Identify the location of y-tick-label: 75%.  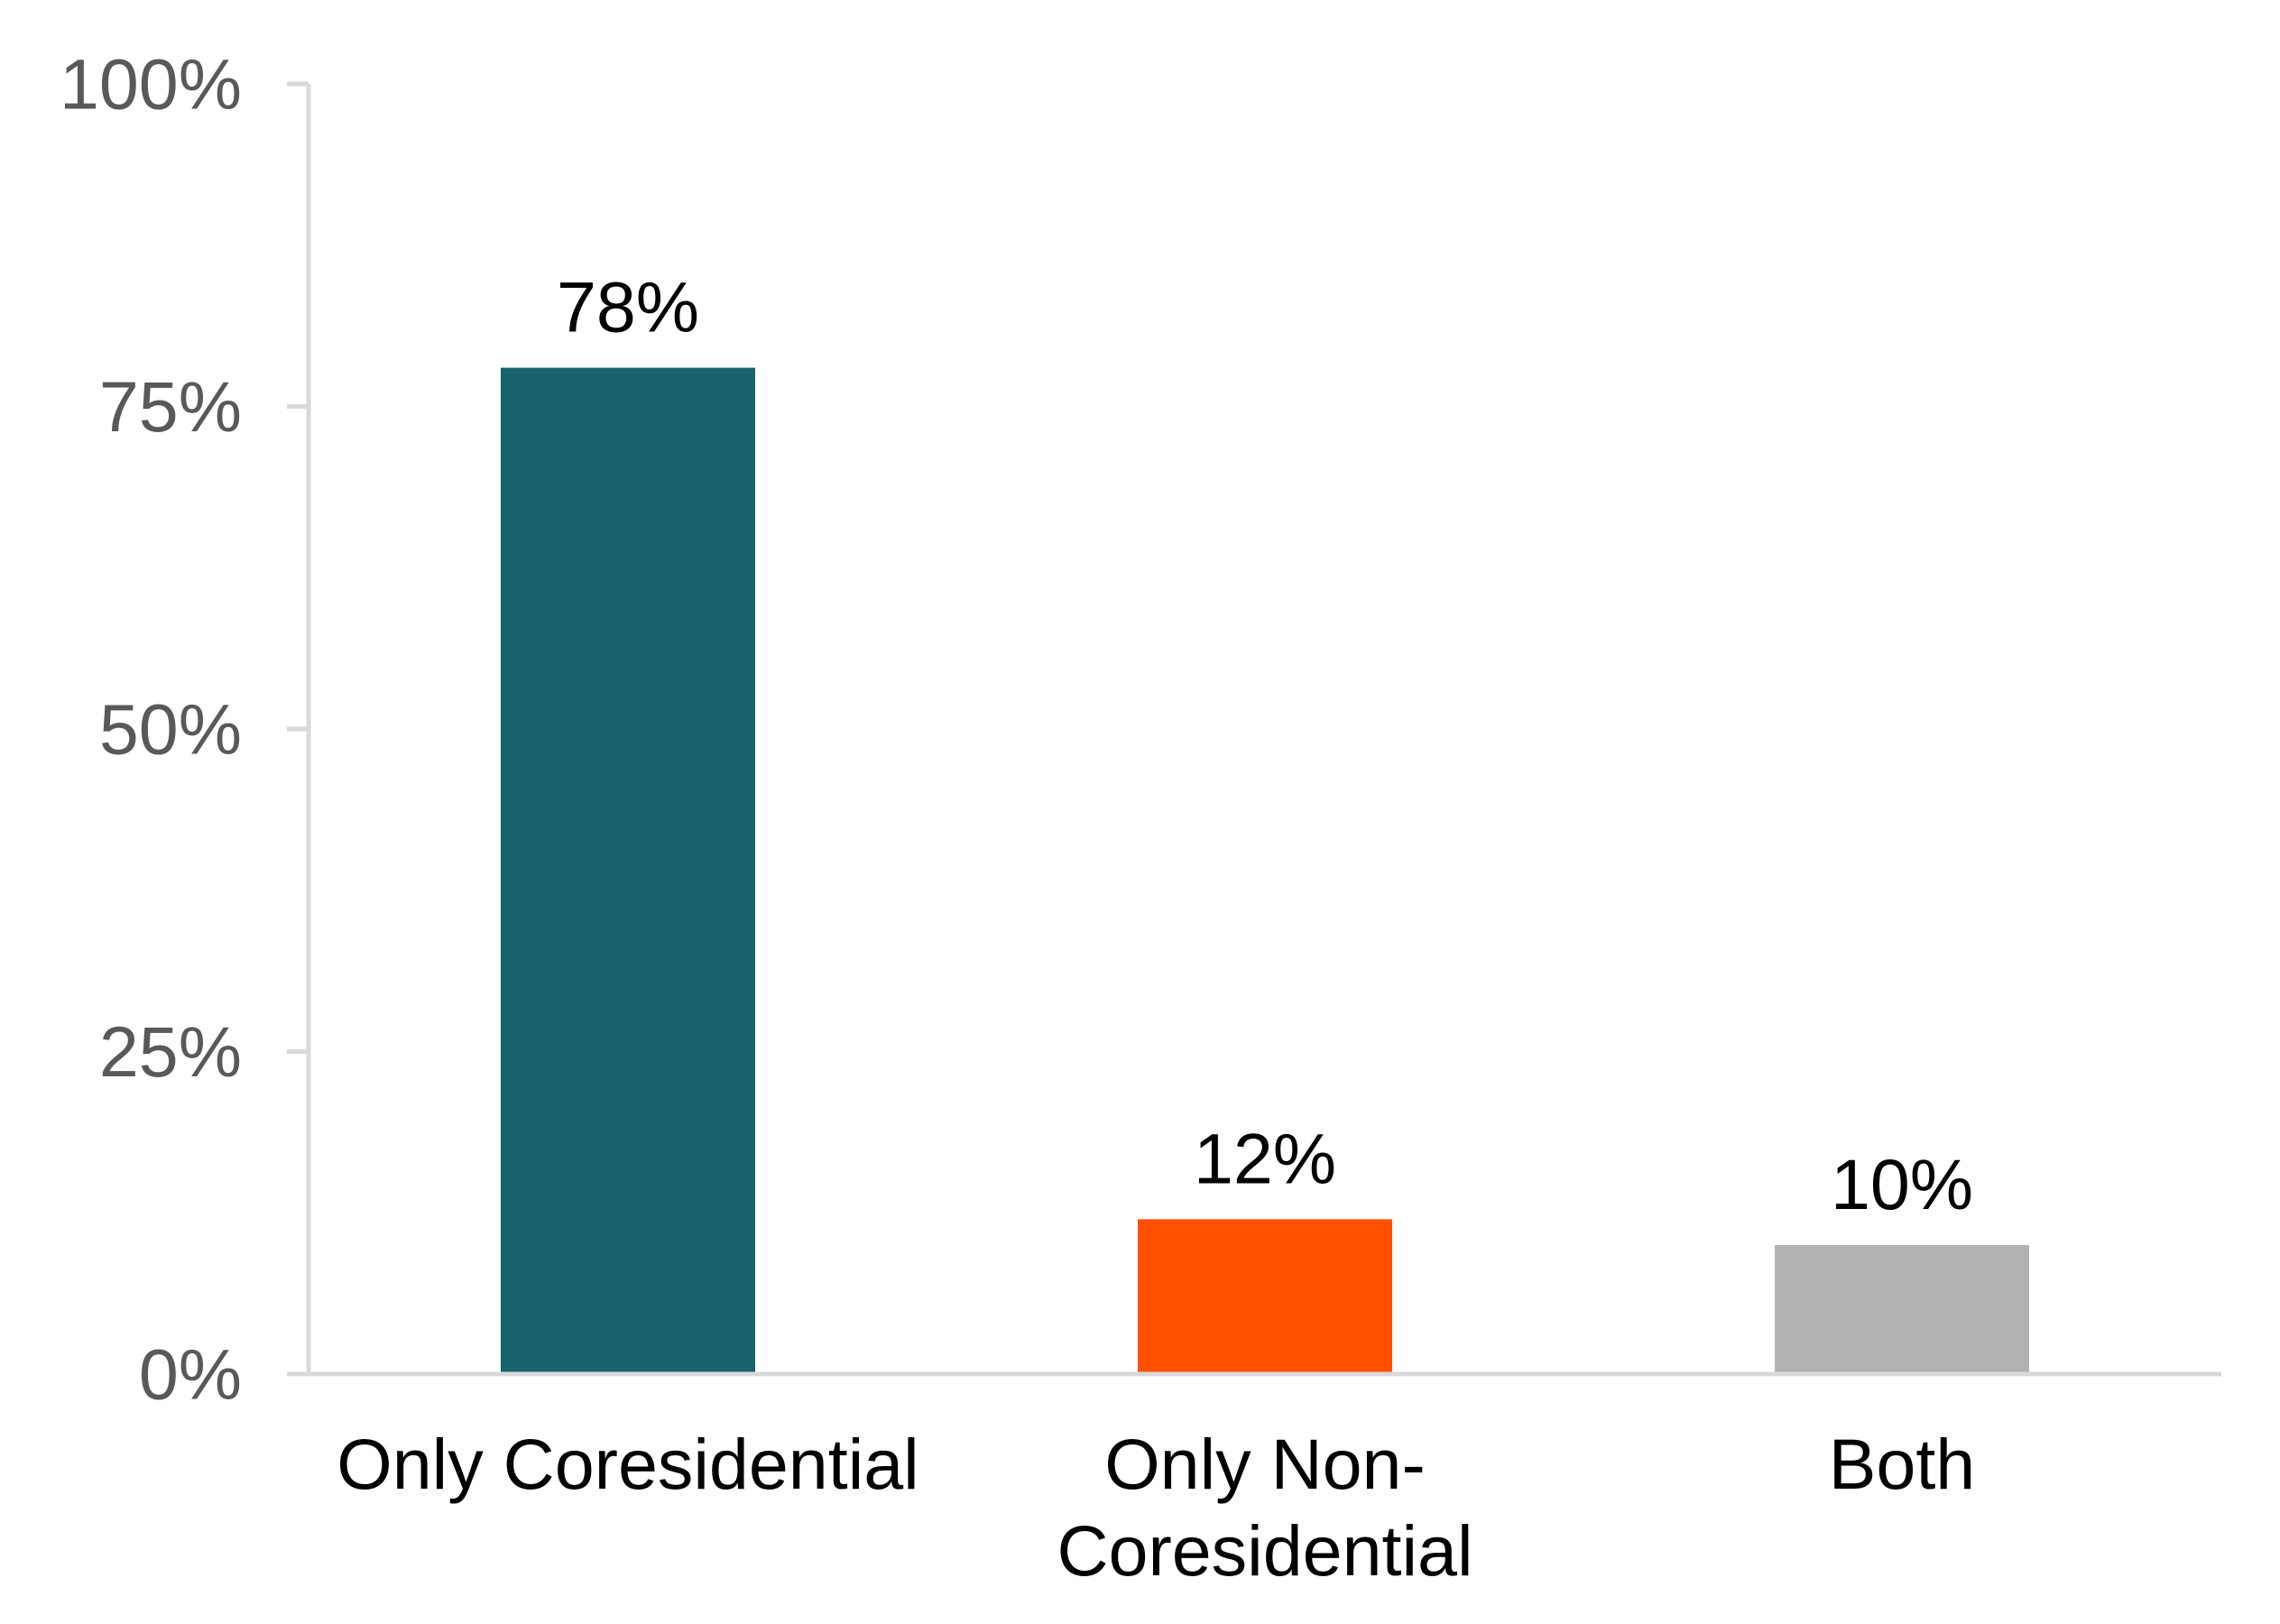
(170, 407).